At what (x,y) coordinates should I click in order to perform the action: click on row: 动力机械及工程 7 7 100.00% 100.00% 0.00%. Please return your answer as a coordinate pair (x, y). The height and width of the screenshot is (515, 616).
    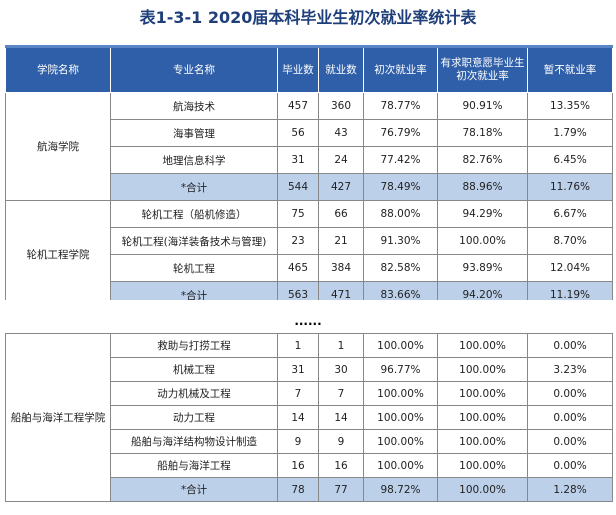
    Looking at the image, I should click on (309, 393).